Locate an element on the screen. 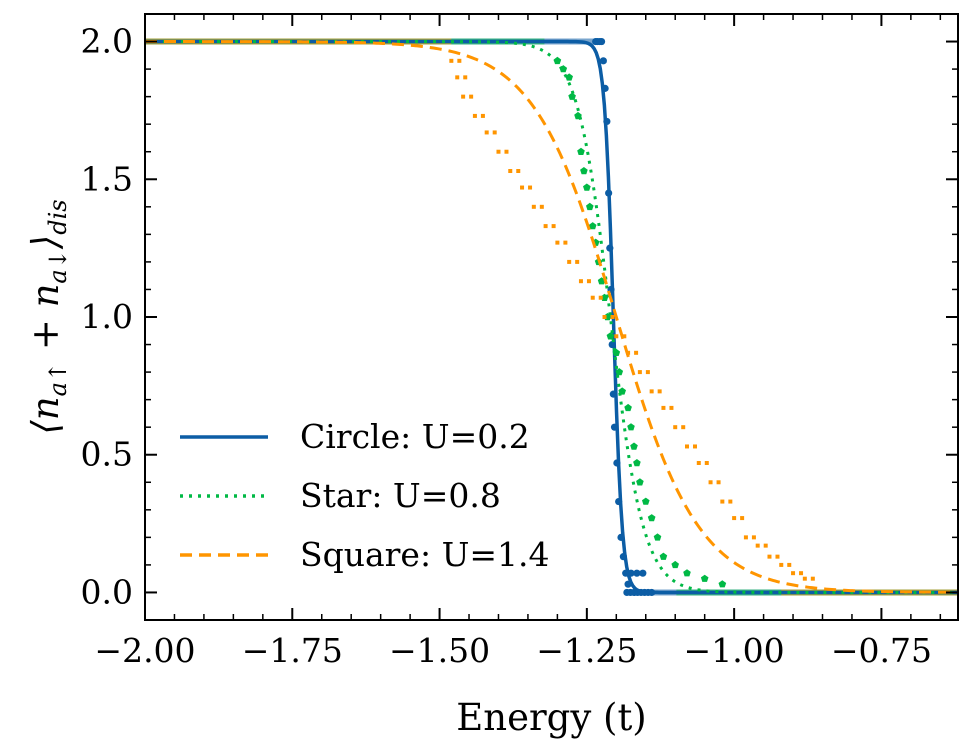 This screenshot has width=973, height=754. legend-label: Star: U=0.8 is located at coordinates (400, 495).